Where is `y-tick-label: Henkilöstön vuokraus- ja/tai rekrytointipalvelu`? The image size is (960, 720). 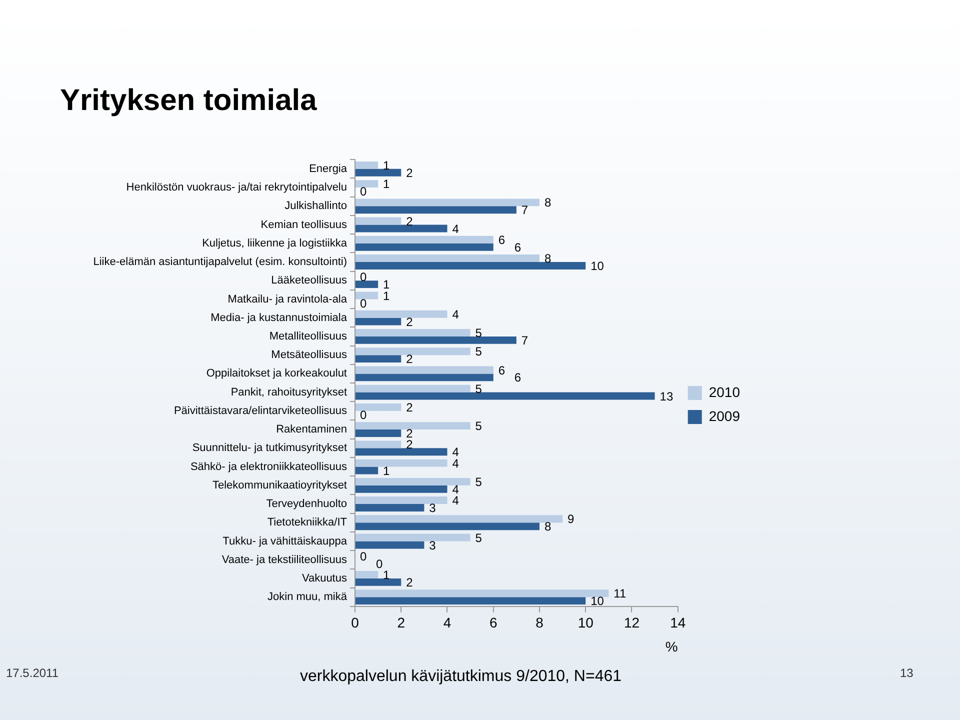
y-tick-label: Henkilöstön vuokraus- ja/tai rekrytointipalvelu is located at coordinates (236, 188).